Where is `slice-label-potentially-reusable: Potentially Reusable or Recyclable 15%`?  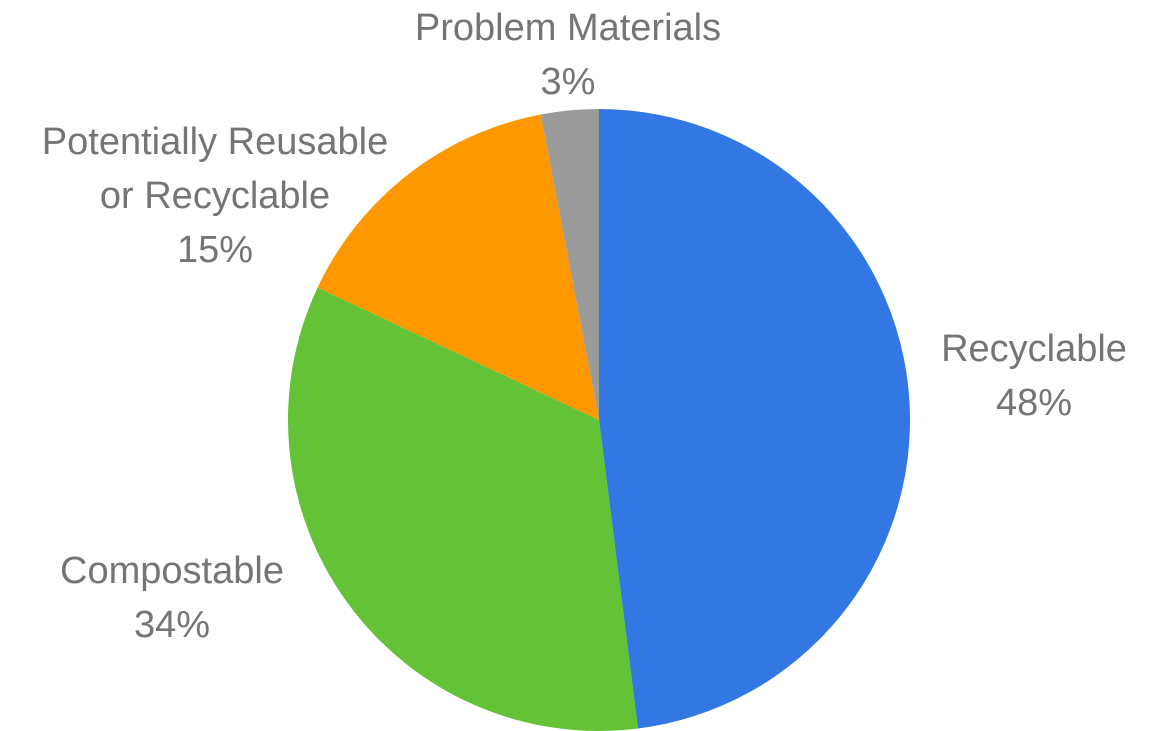 slice-label-potentially-reusable: Potentially Reusable or Recyclable 15% is located at coordinates (215, 196).